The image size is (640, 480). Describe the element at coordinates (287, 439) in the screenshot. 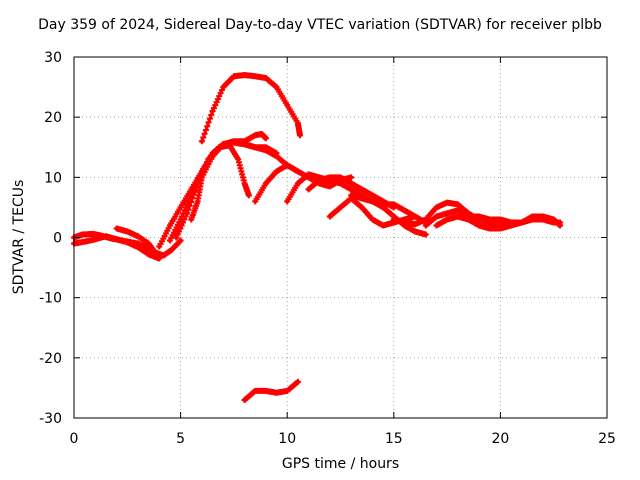

I see `x-tick-label: 10` at that location.